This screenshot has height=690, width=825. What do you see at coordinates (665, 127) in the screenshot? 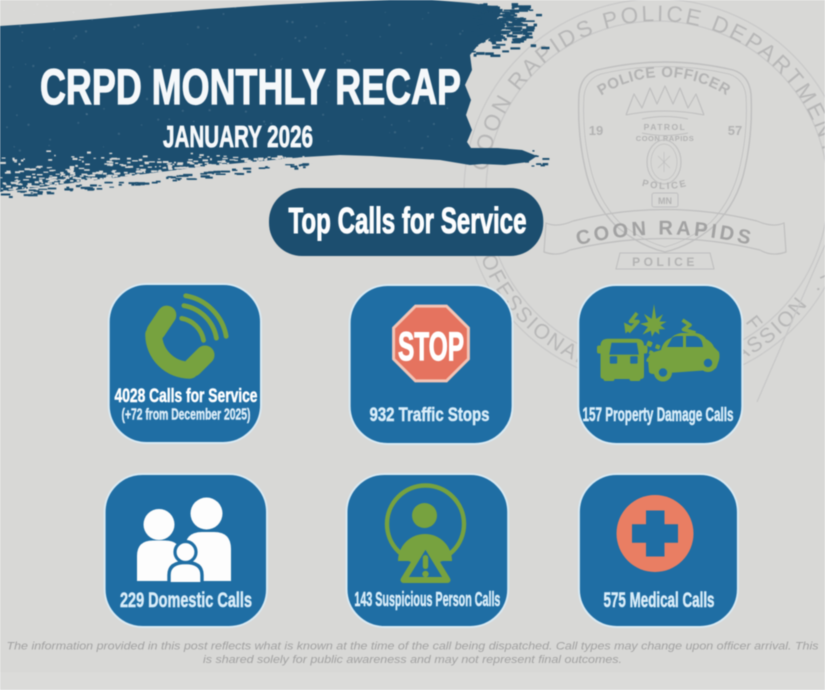
I see `svg-text: PATROL` at bounding box center [665, 127].